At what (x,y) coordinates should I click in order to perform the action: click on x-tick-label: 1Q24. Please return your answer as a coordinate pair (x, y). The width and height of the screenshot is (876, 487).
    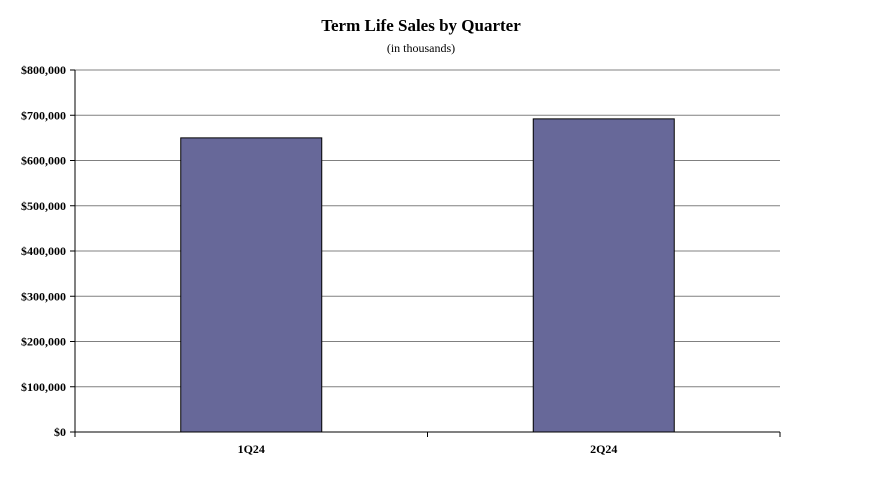
    Looking at the image, I should click on (251, 449).